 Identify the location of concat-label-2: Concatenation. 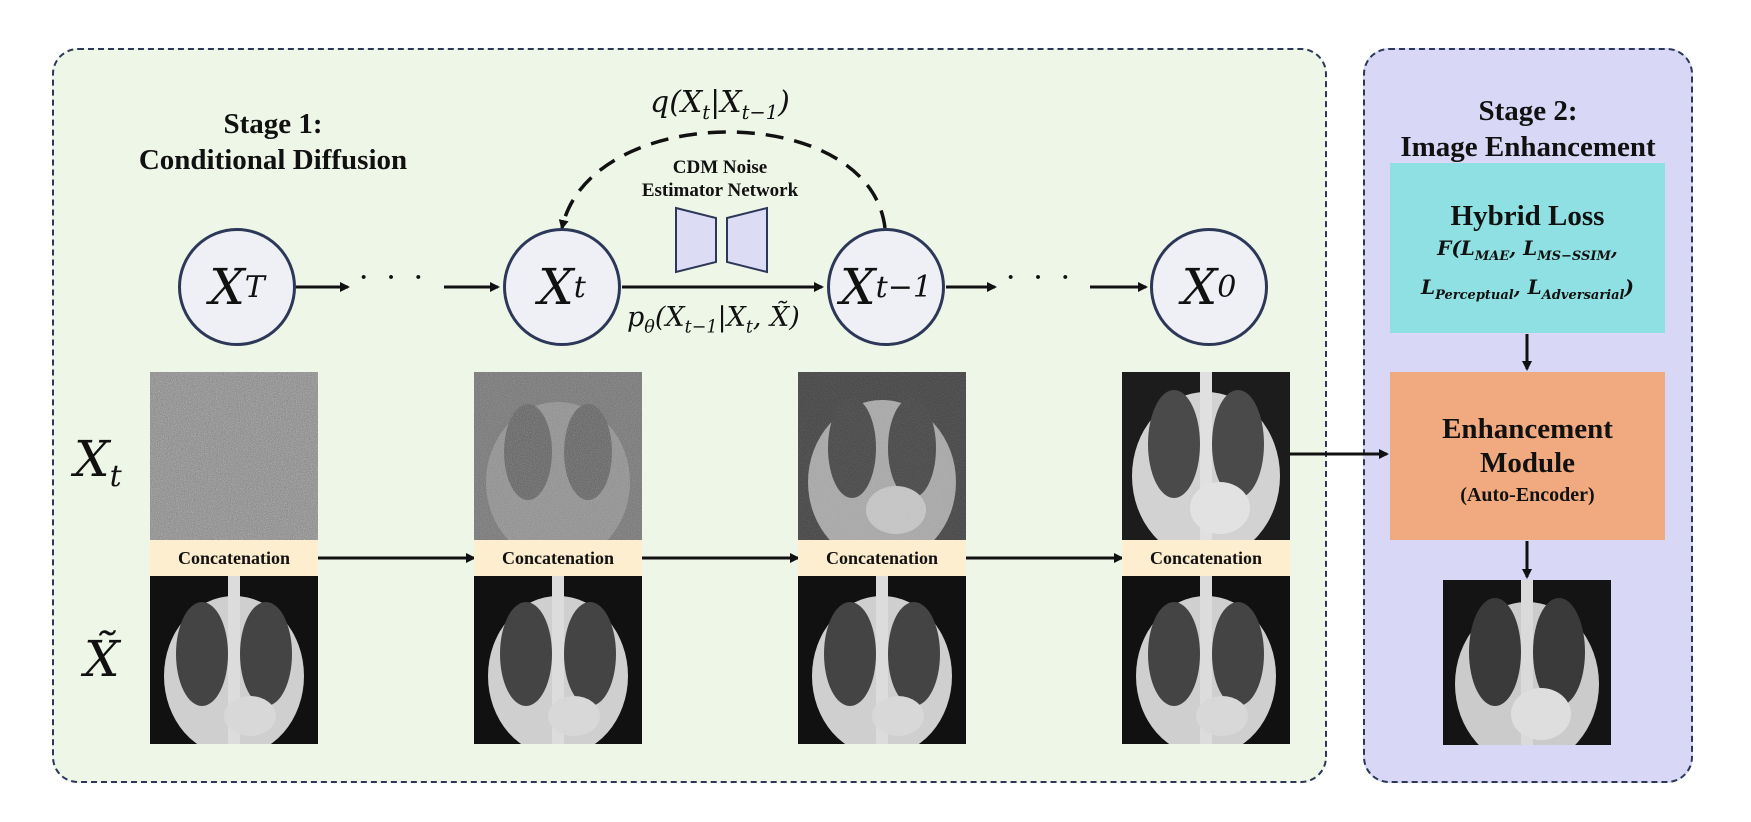
(558, 558).